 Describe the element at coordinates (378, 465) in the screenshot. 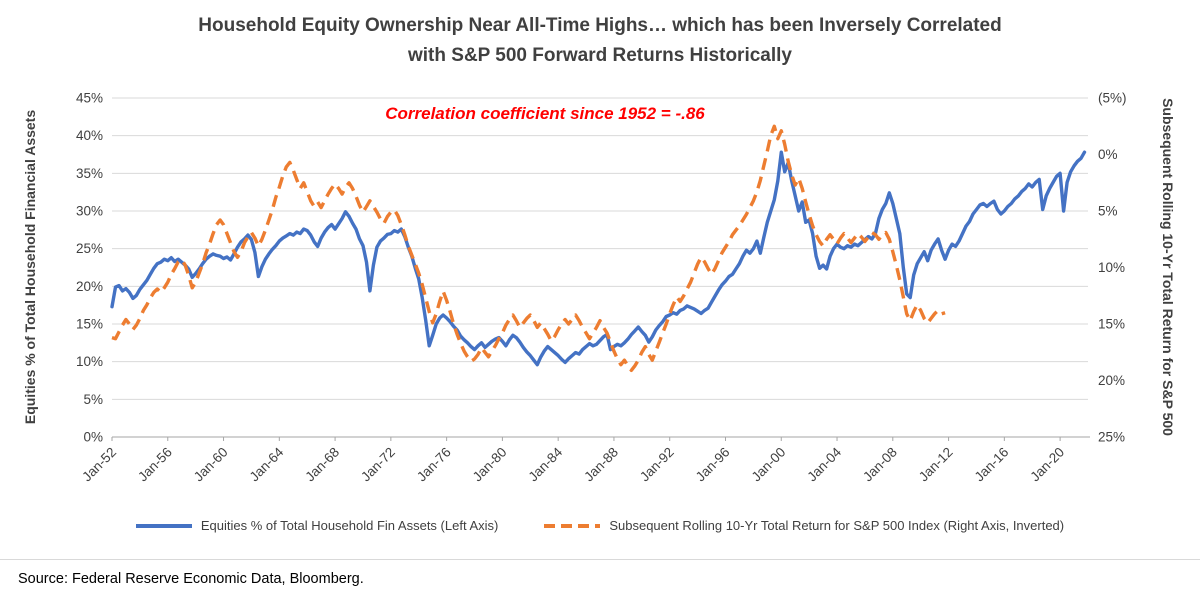

I see `svg-text: Jan-72` at that location.